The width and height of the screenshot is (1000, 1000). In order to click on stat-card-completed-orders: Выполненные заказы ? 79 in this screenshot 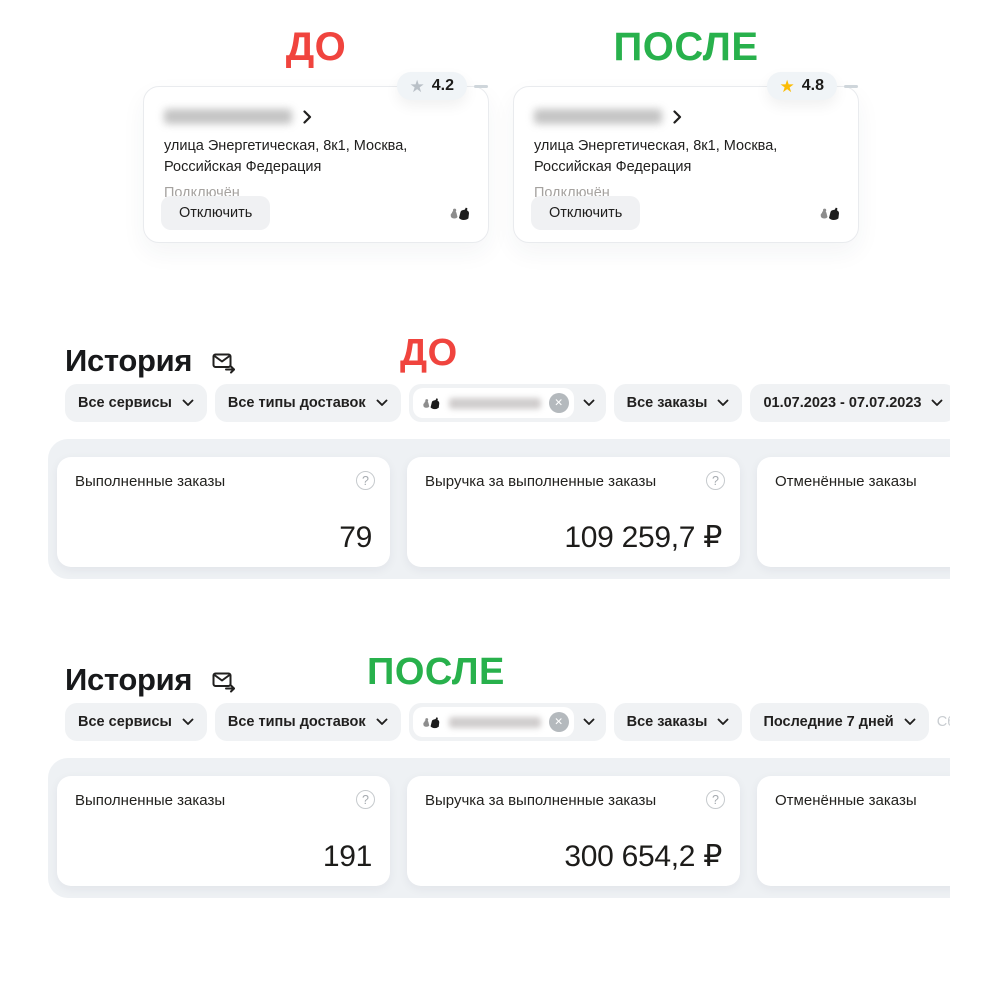, I will do `click(223, 512)`.